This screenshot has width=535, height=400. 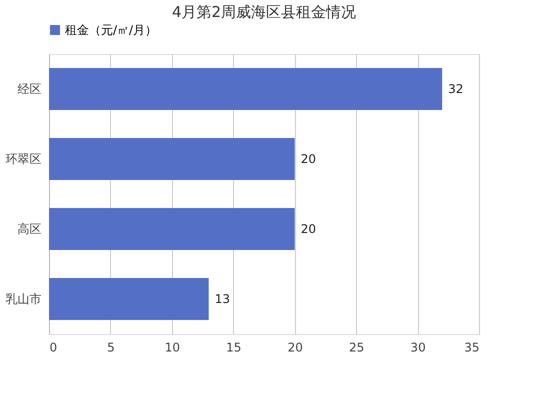 I want to click on x-tick-label: 35, so click(x=472, y=347).